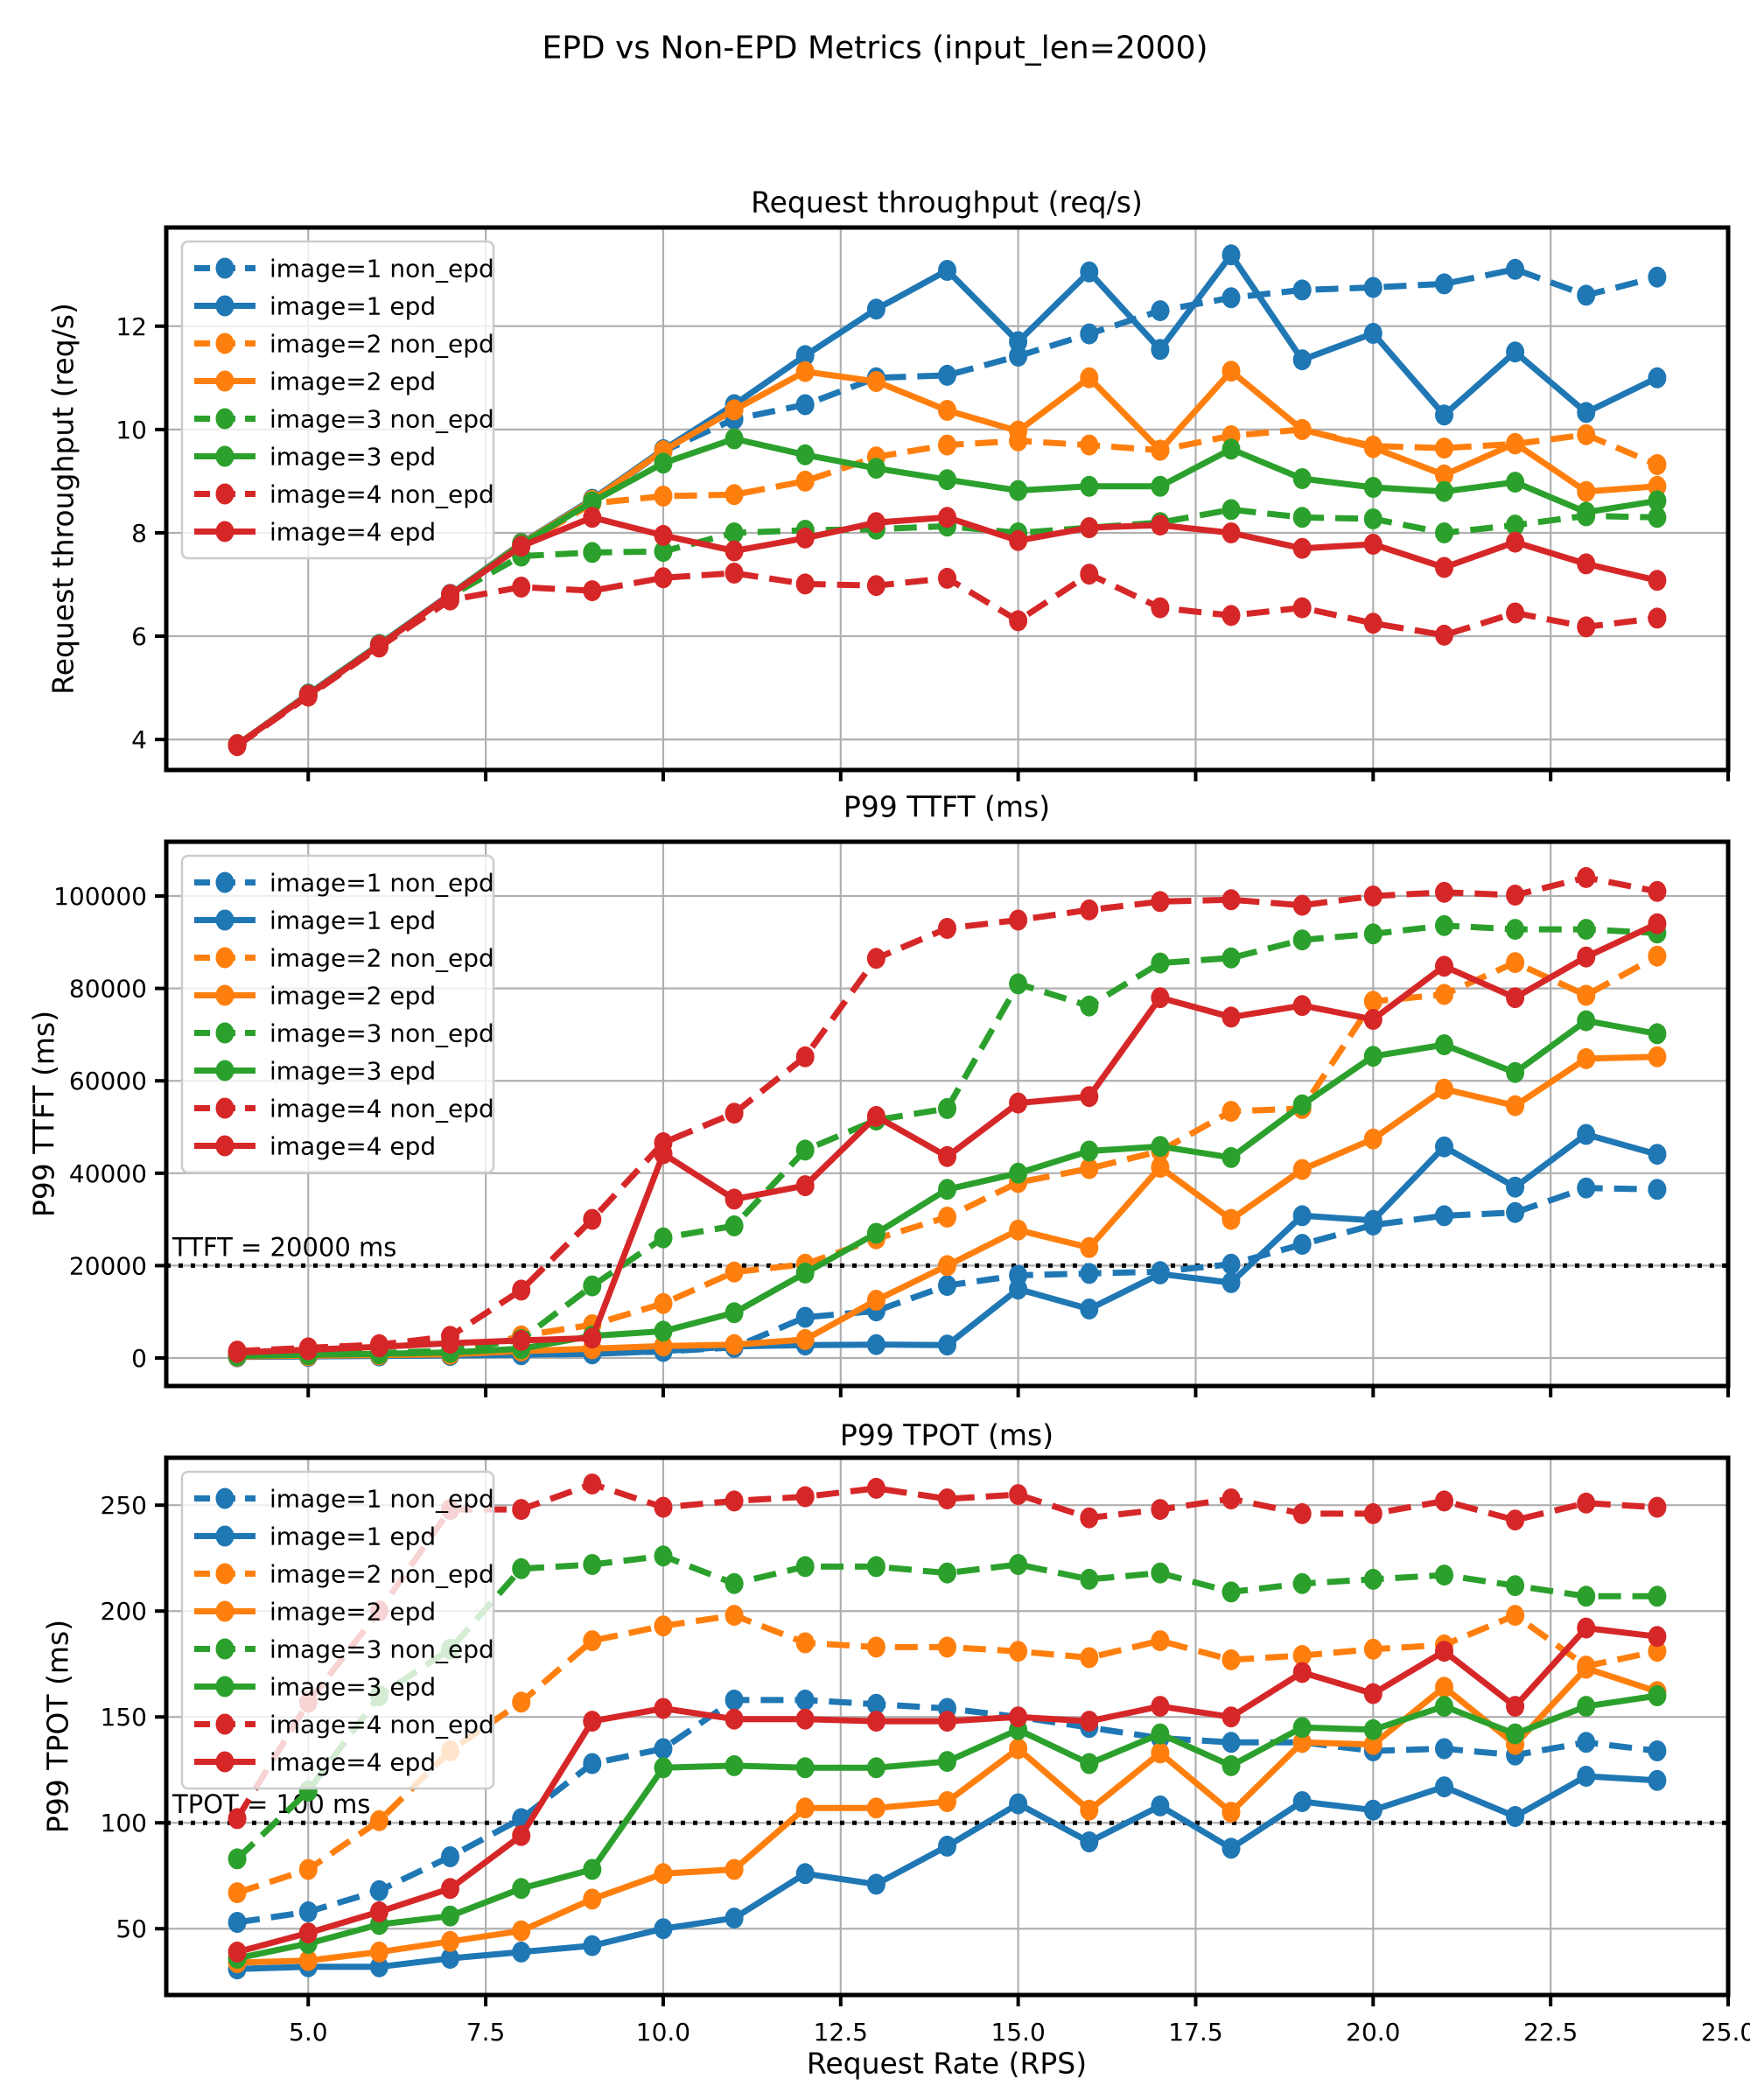  I want to click on legend-label: image=2 epd, so click(353, 1612).